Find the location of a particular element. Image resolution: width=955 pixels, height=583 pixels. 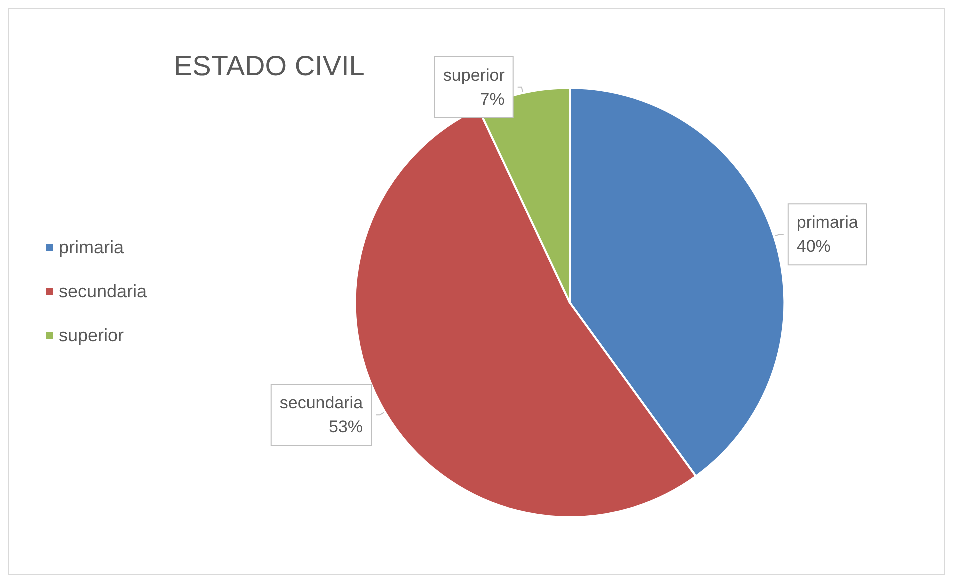

legend-label: primaria is located at coordinates (92, 248).